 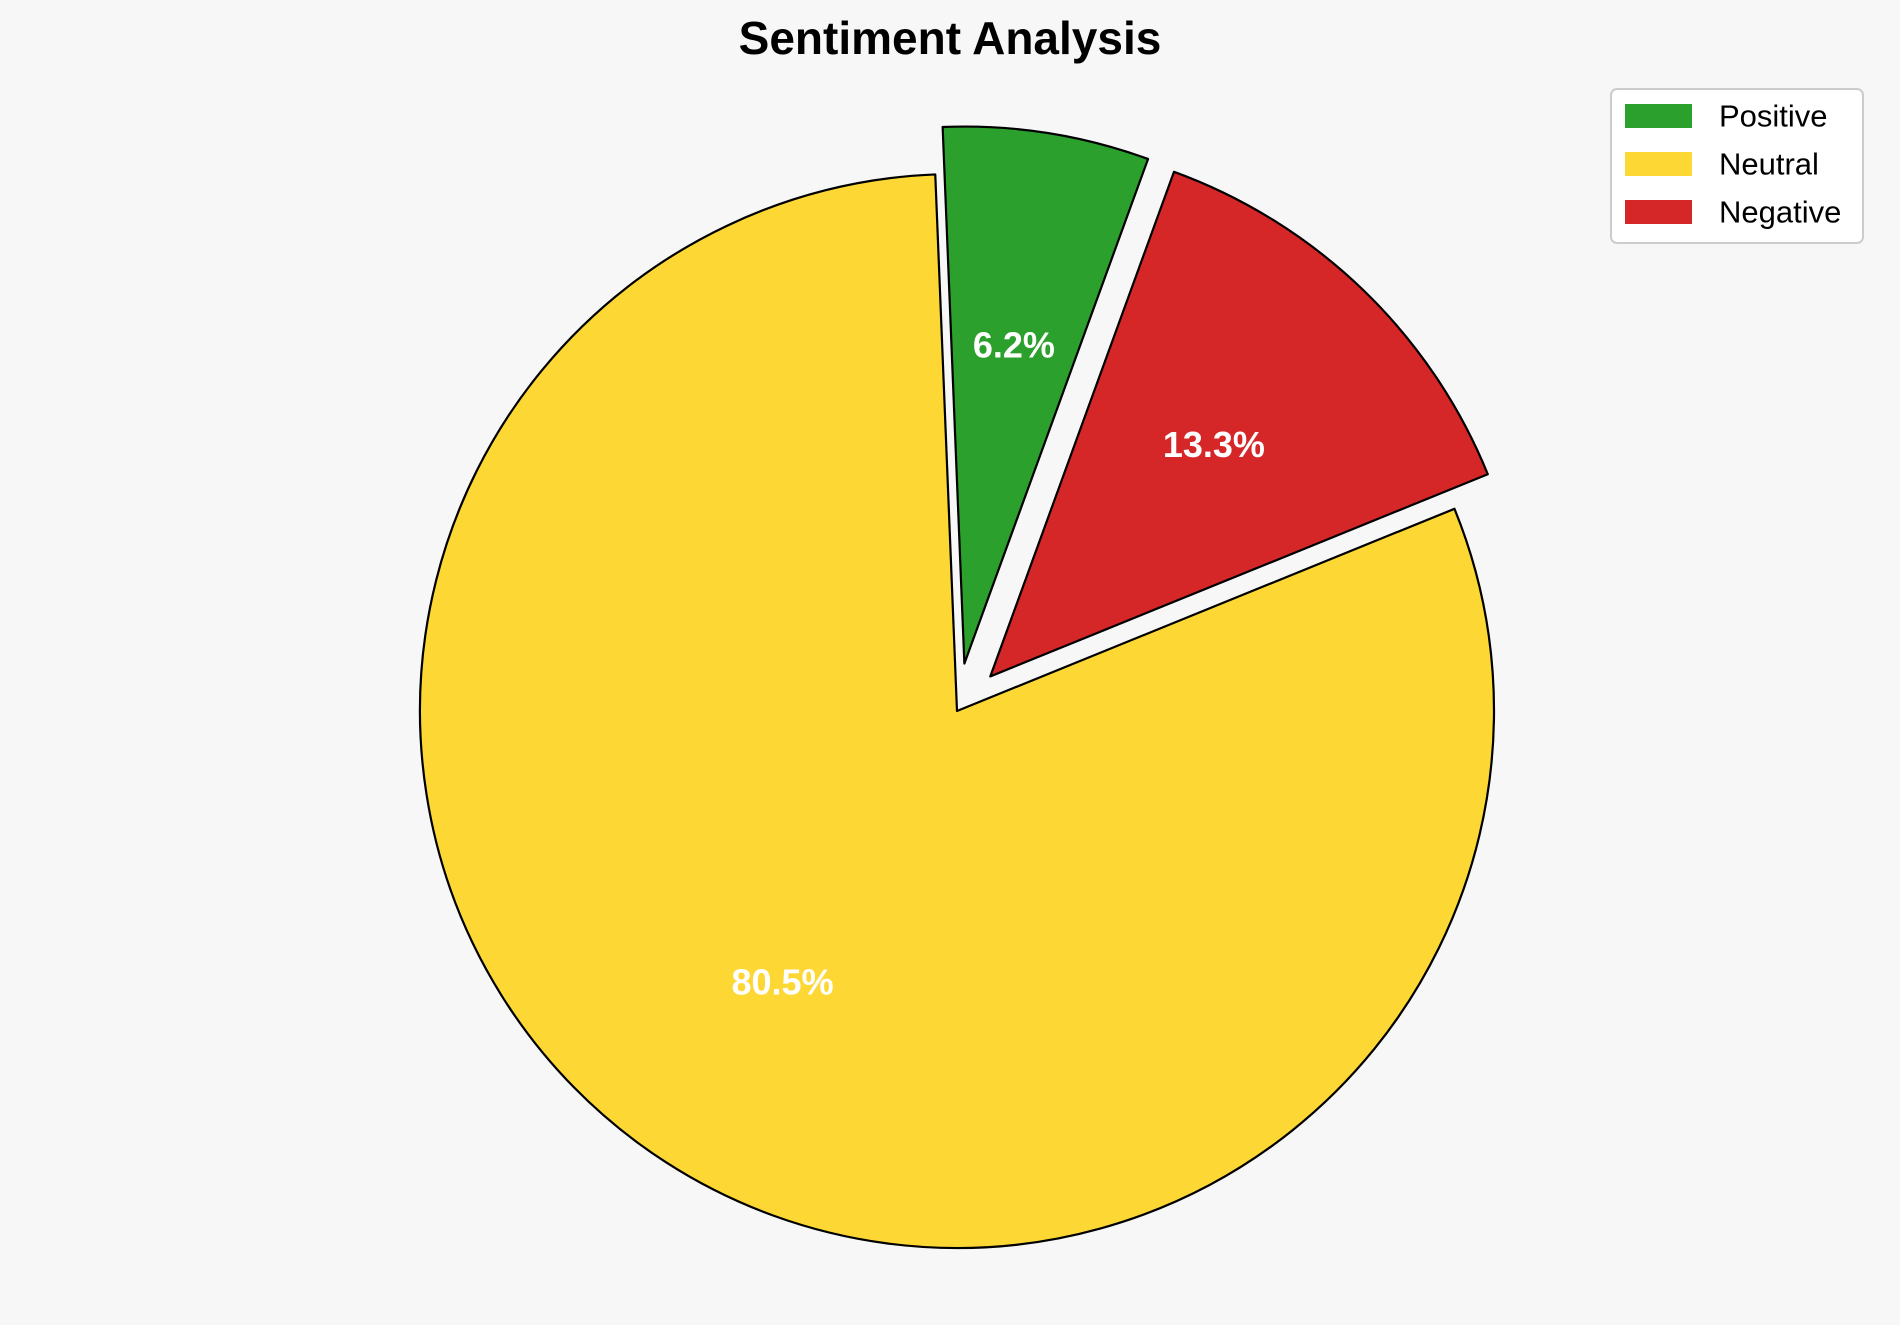 I want to click on legend-entry-negative: Negative, so click(x=1733, y=212).